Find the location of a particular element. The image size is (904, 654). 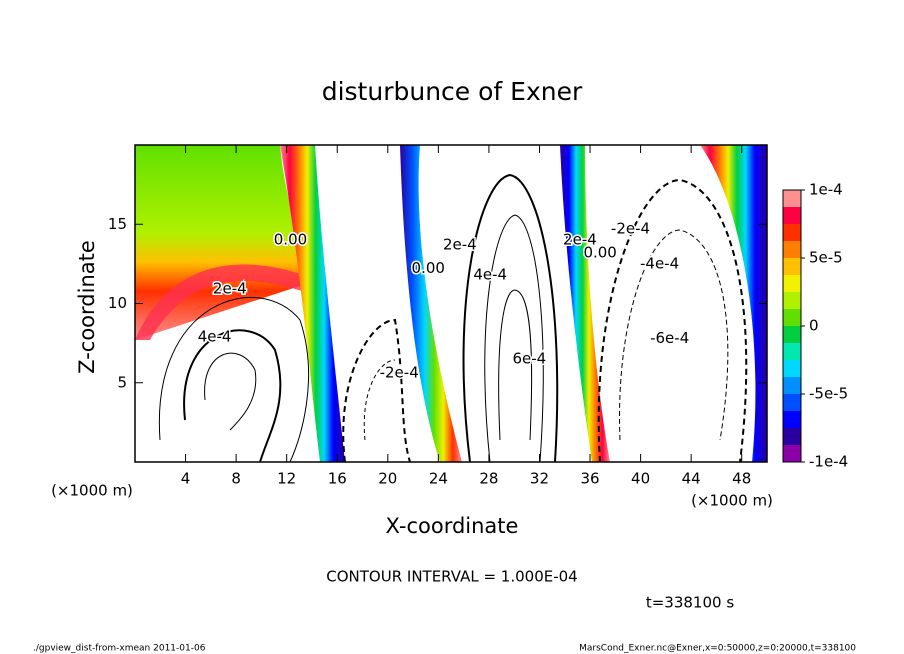

x-tick-label: 12 is located at coordinates (286, 479).